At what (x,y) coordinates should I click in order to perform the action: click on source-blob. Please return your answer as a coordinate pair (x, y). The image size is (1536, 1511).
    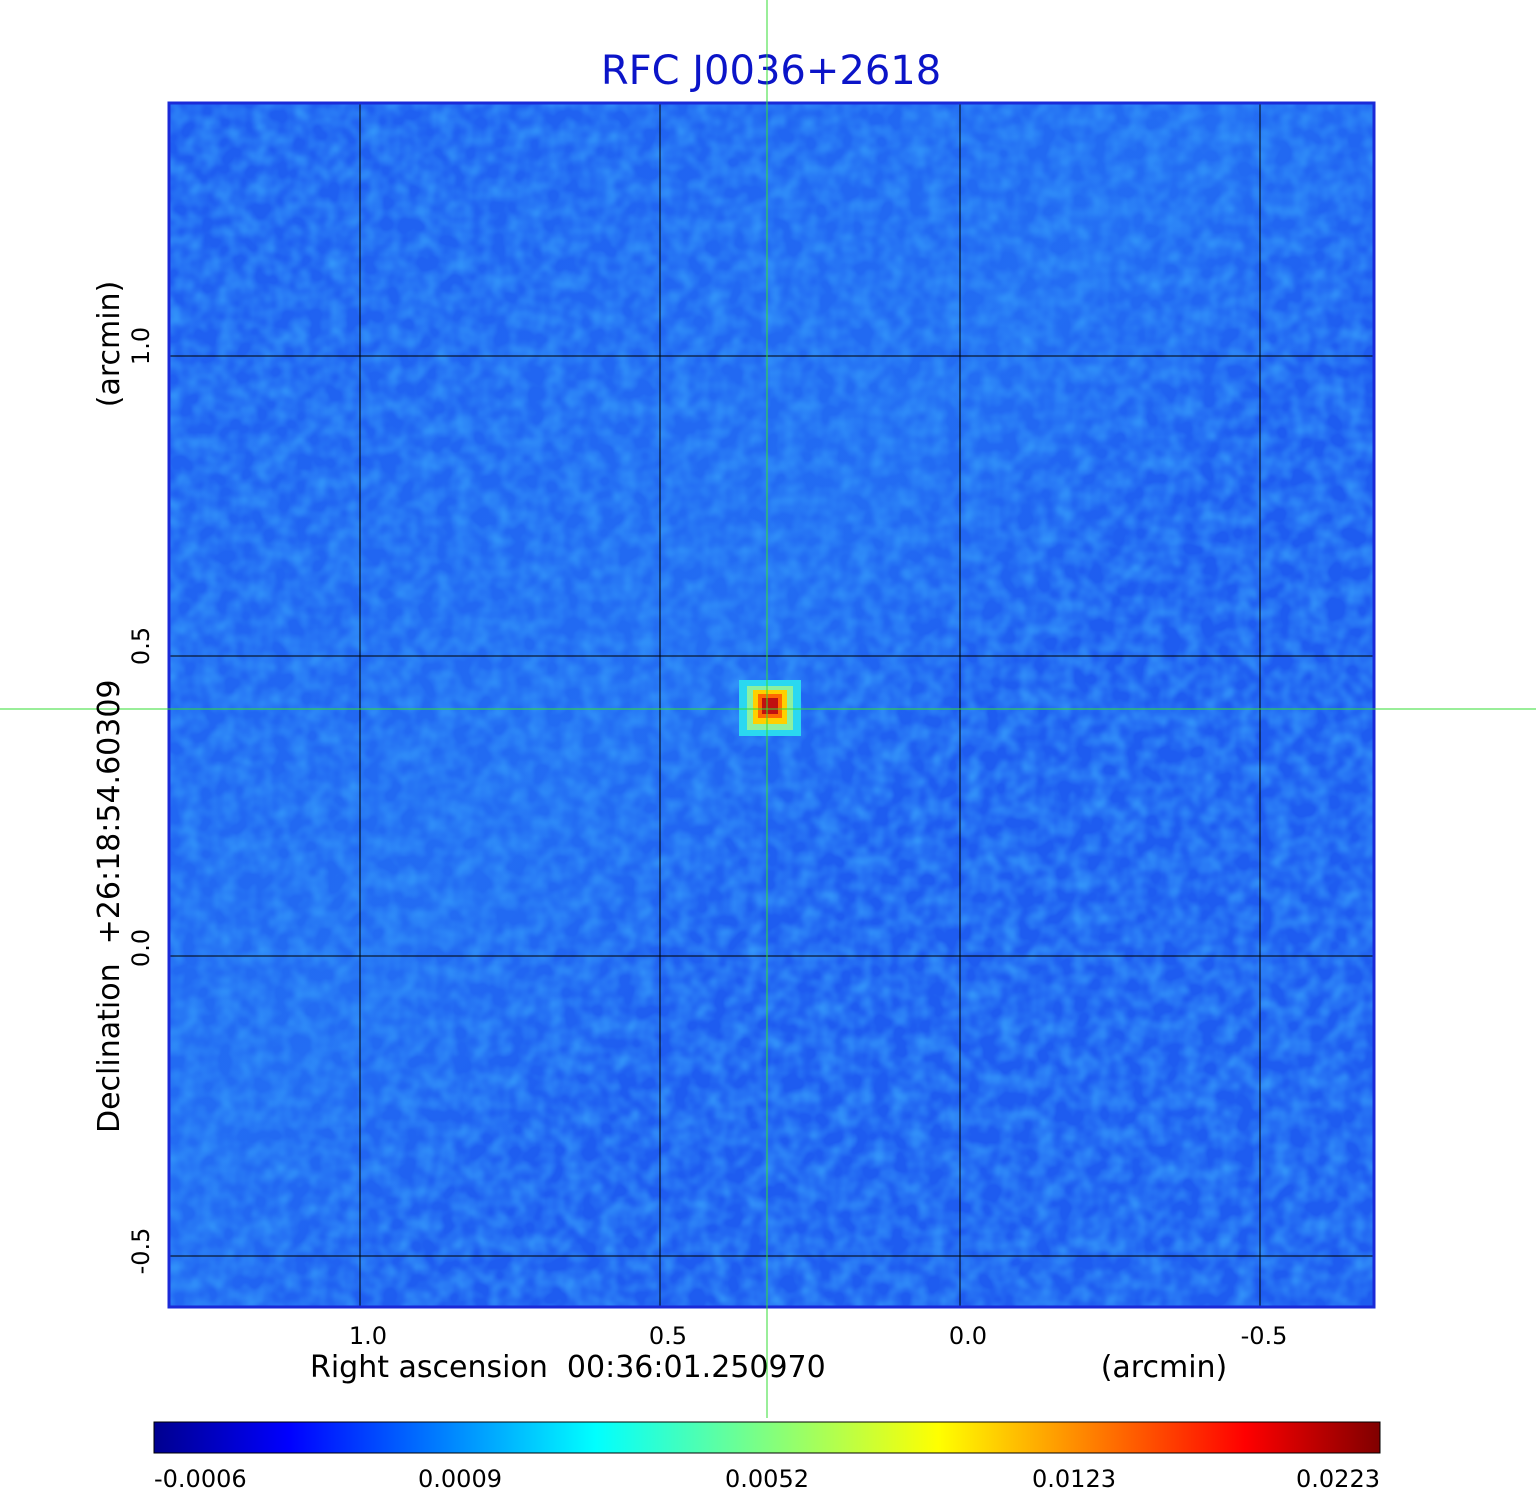
    Looking at the image, I should click on (770, 708).